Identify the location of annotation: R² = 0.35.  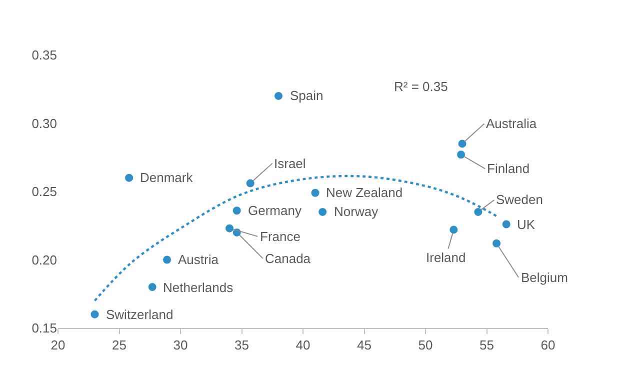
(421, 86).